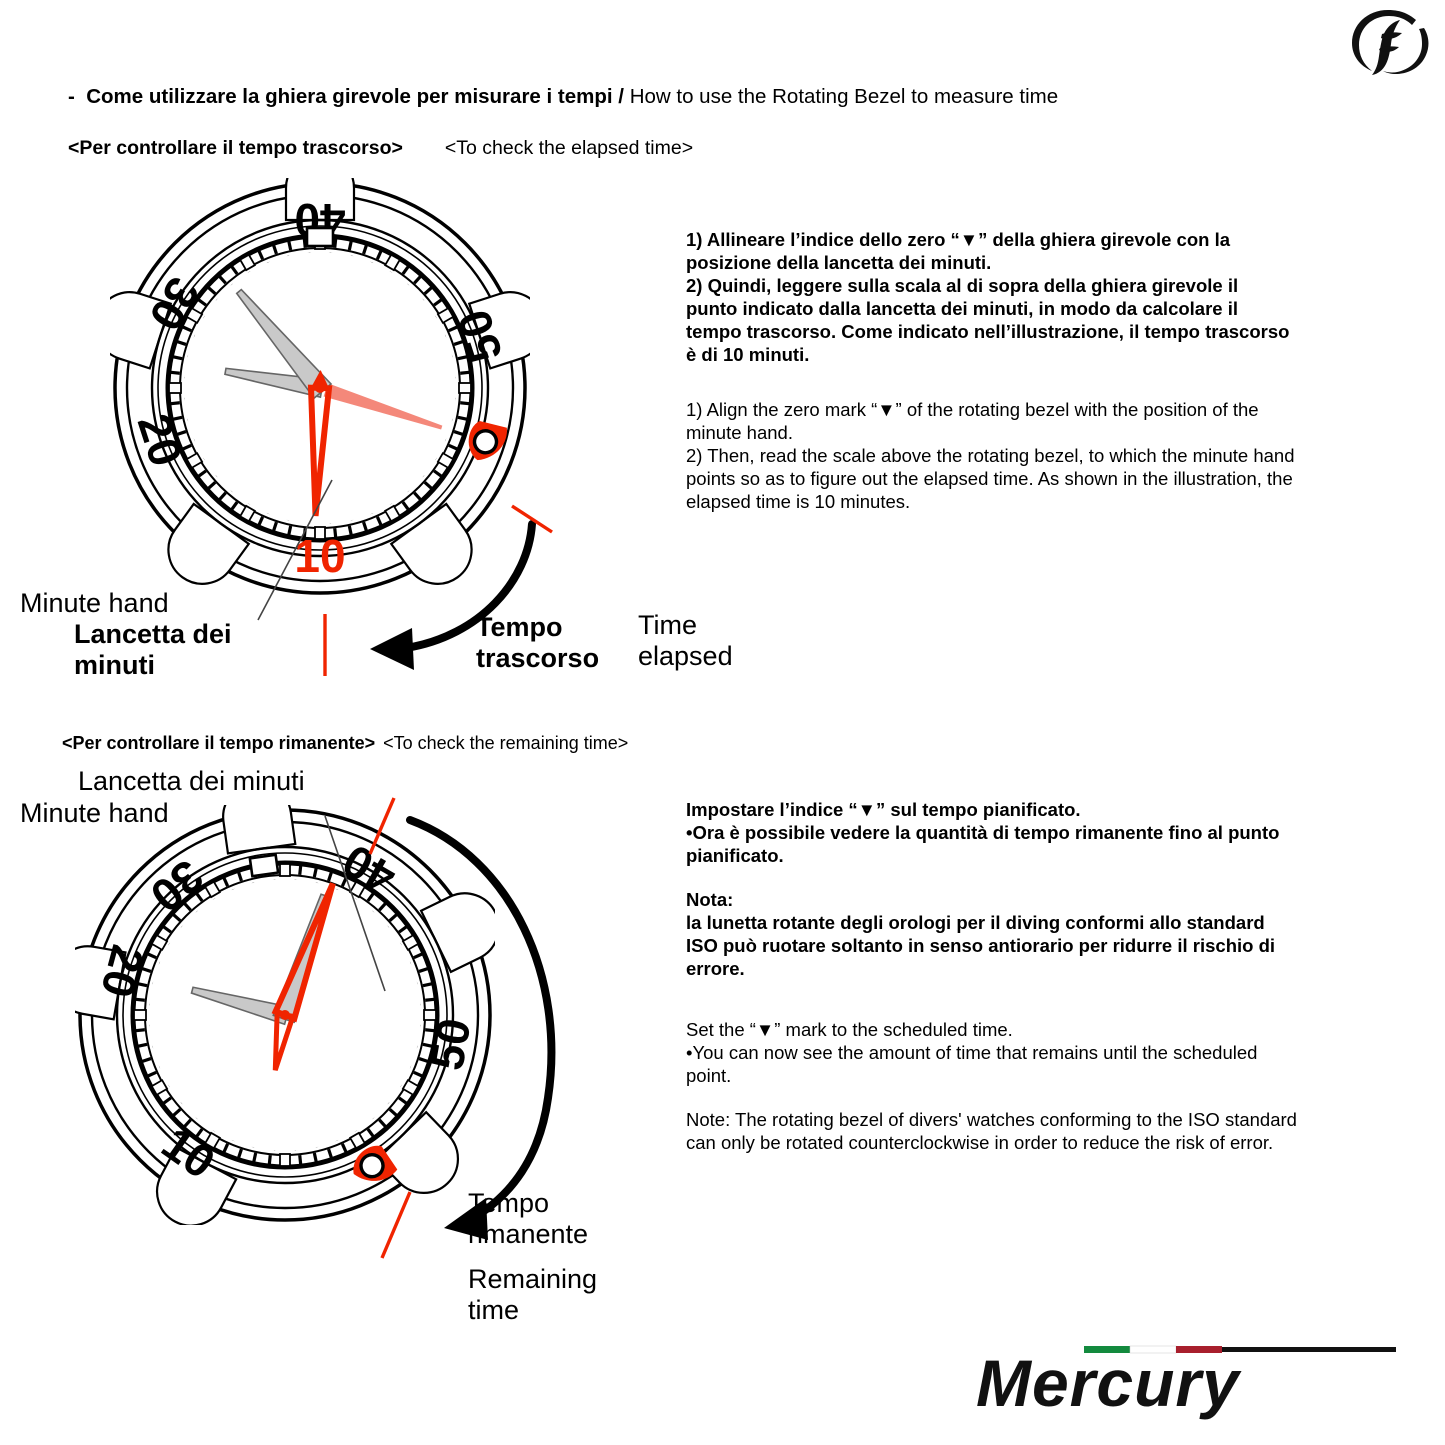  Describe the element at coordinates (532, 1295) in the screenshot. I see `caption-remaining-english: Remaining time` at that location.